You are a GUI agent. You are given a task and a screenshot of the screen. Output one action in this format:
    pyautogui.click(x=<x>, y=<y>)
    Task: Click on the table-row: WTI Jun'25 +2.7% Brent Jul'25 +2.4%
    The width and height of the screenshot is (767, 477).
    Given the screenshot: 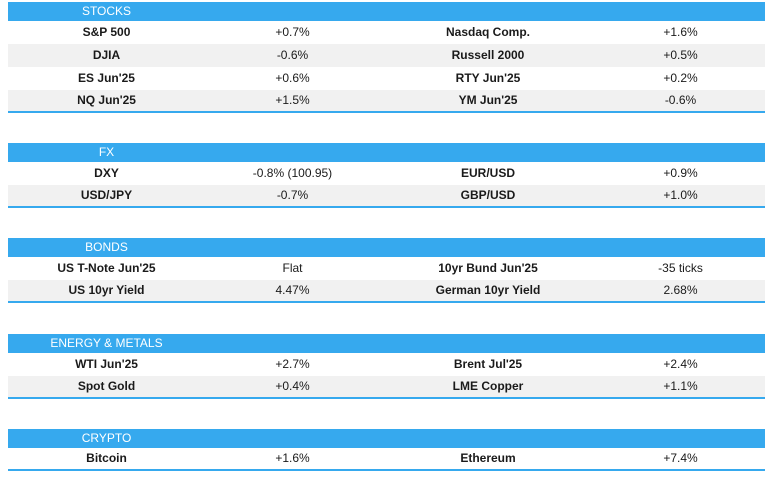 What is the action you would take?
    pyautogui.click(x=386, y=364)
    